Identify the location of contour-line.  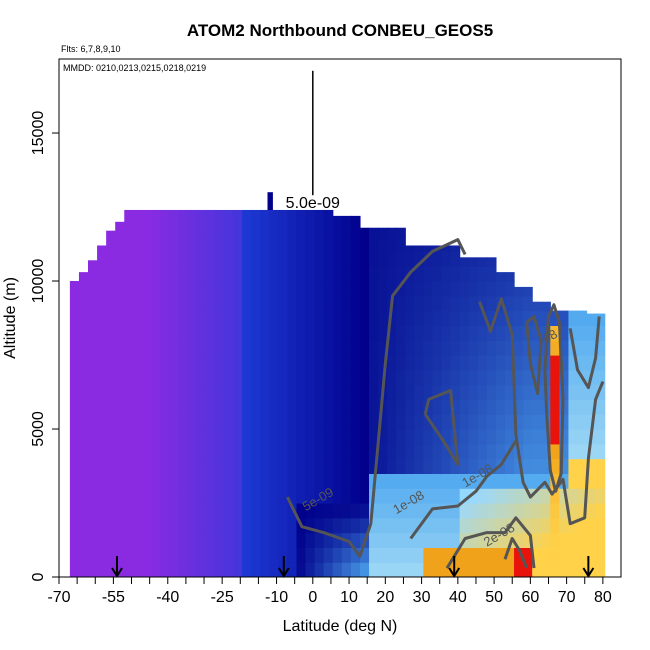
(463, 490).